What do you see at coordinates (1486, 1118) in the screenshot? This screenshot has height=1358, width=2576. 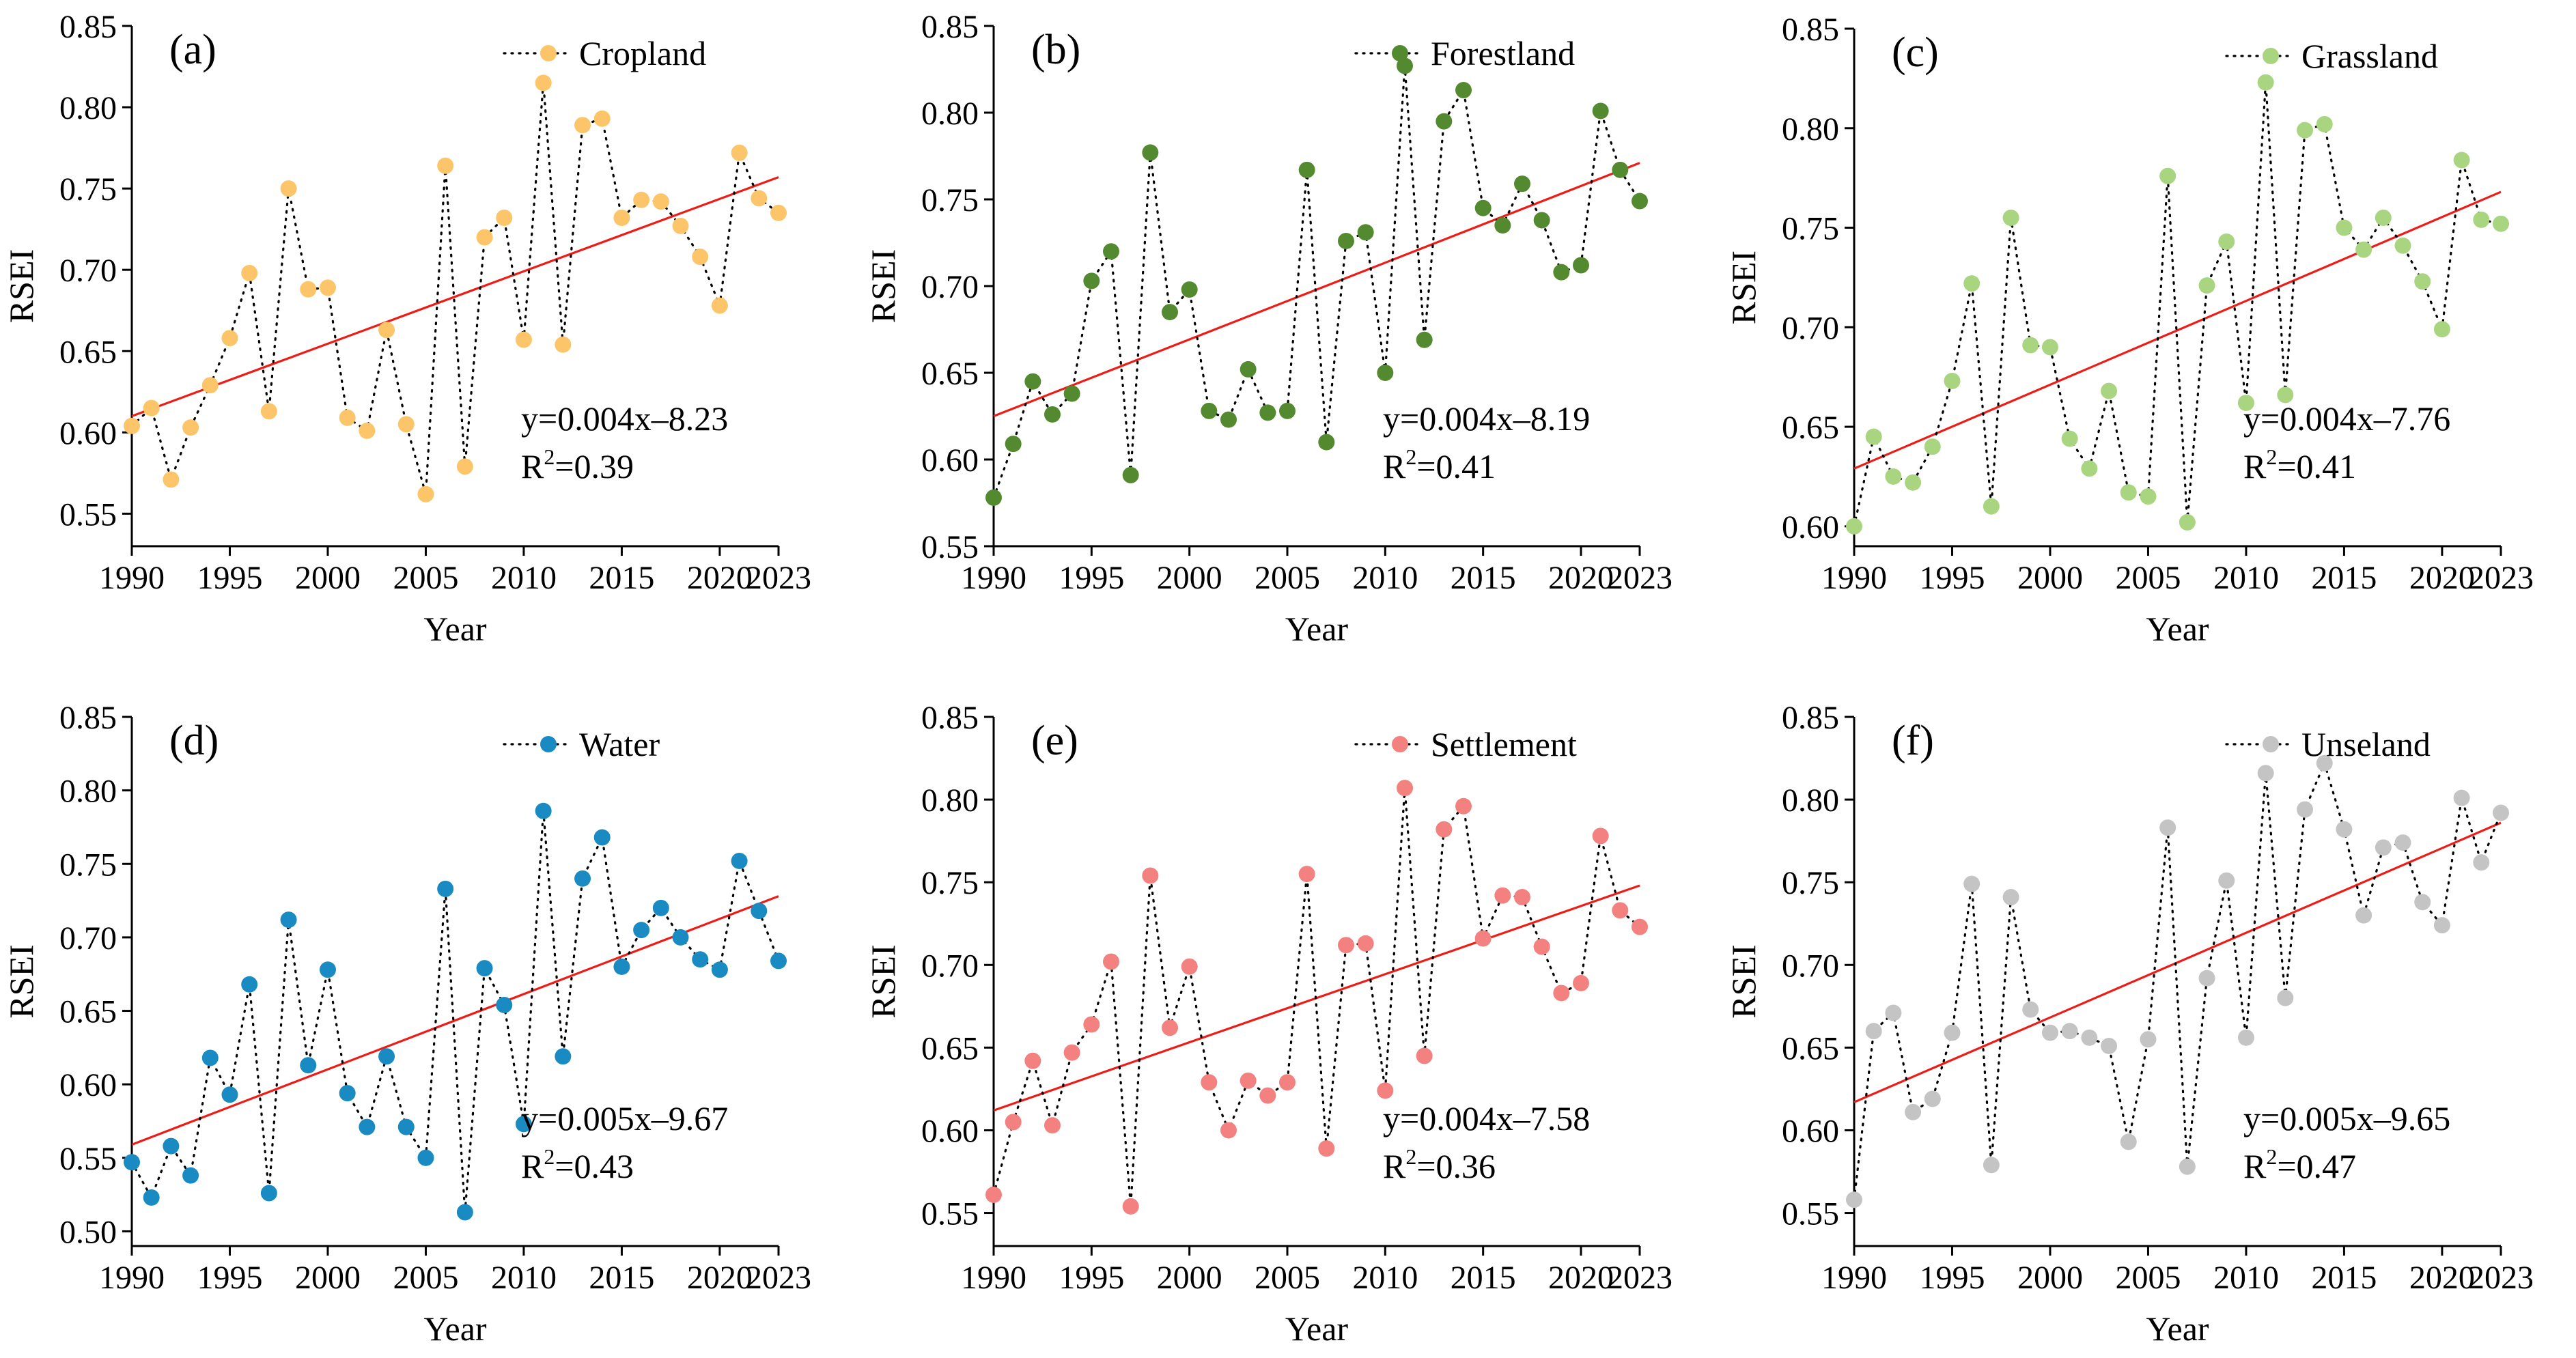 I see `regression-equation: y=0.004x–7.58` at bounding box center [1486, 1118].